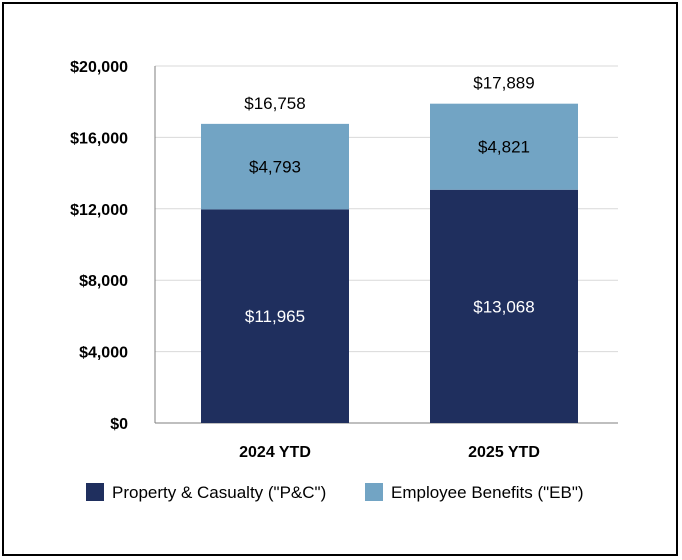  I want to click on y-tick-label: $0, so click(119, 424).